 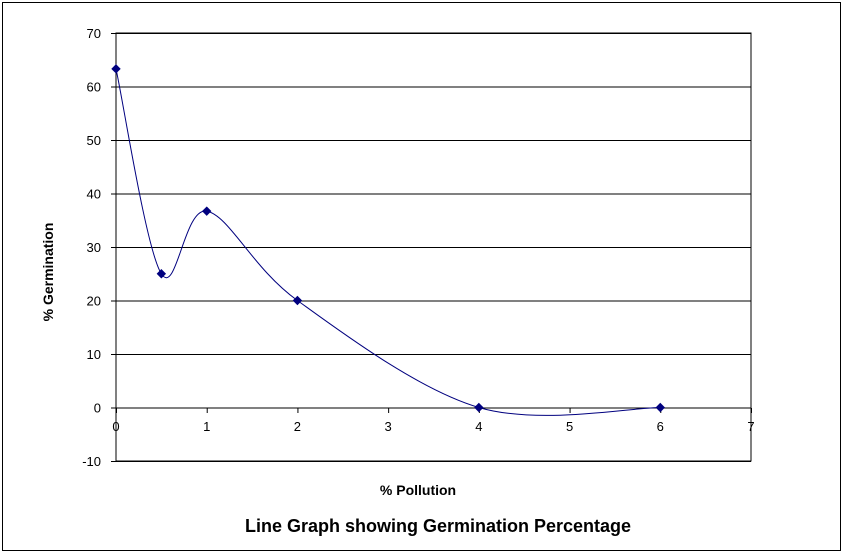 What do you see at coordinates (569, 426) in the screenshot?
I see `x-tick-label: 5` at bounding box center [569, 426].